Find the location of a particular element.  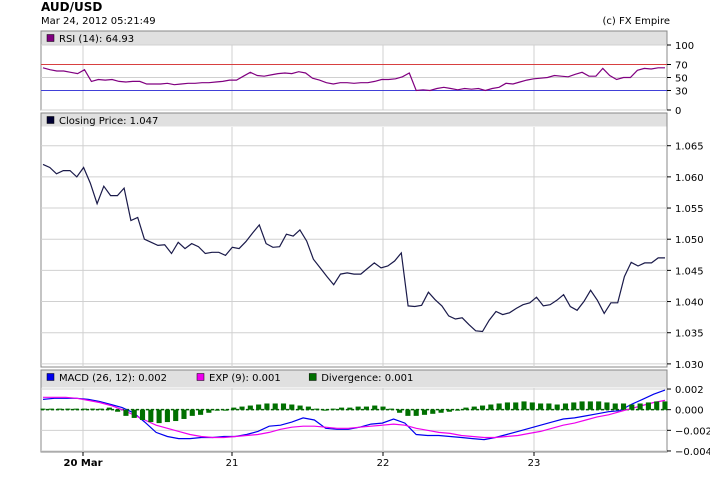

y-tick-label: 100 is located at coordinates (684, 46).